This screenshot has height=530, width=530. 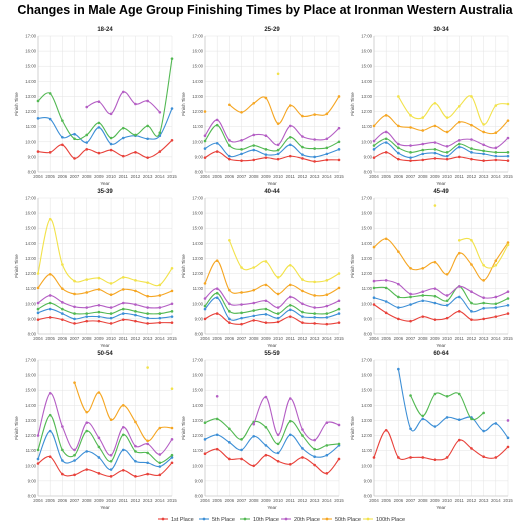 What do you see at coordinates (105, 308) in the screenshot?
I see `series-line-10th-place` at bounding box center [105, 308].